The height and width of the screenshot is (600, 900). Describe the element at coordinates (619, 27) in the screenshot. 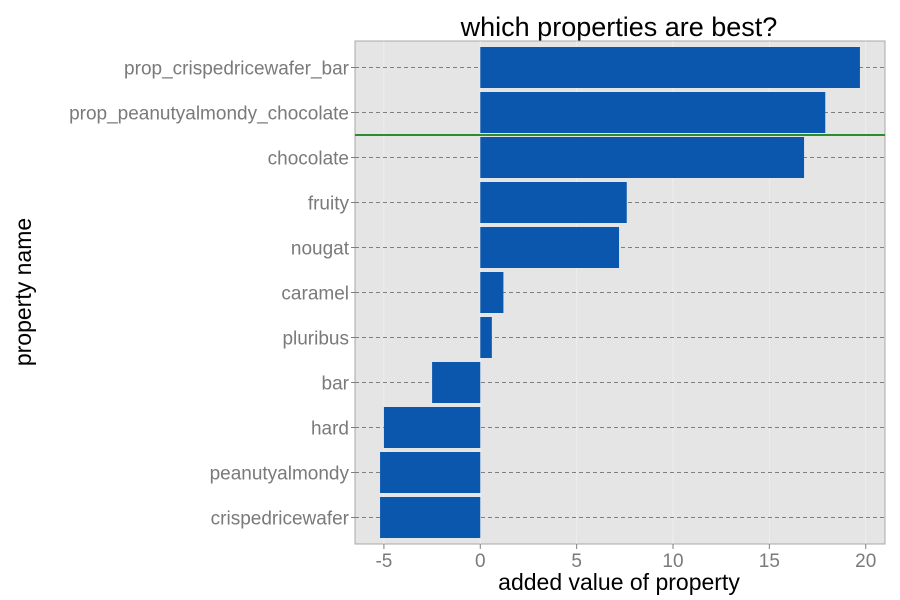

I see `chart-title: which properties are best?` at that location.